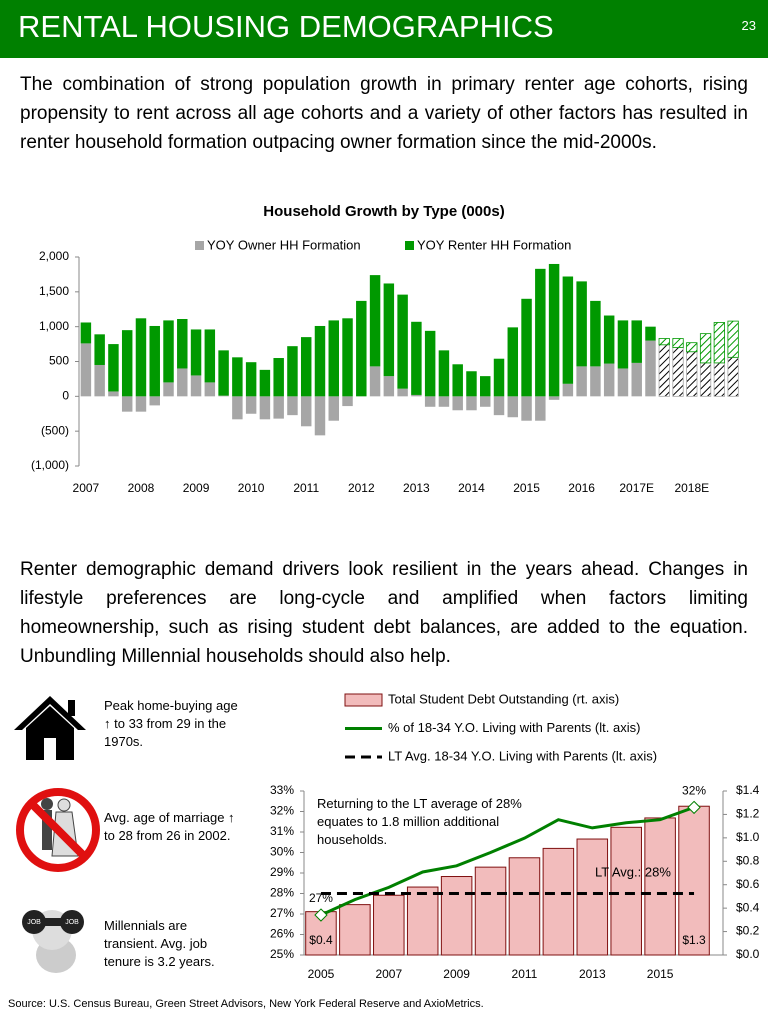 The height and width of the screenshot is (1018, 768). Describe the element at coordinates (636, 488) in the screenshot. I see `x-tick-label: 2017E` at that location.